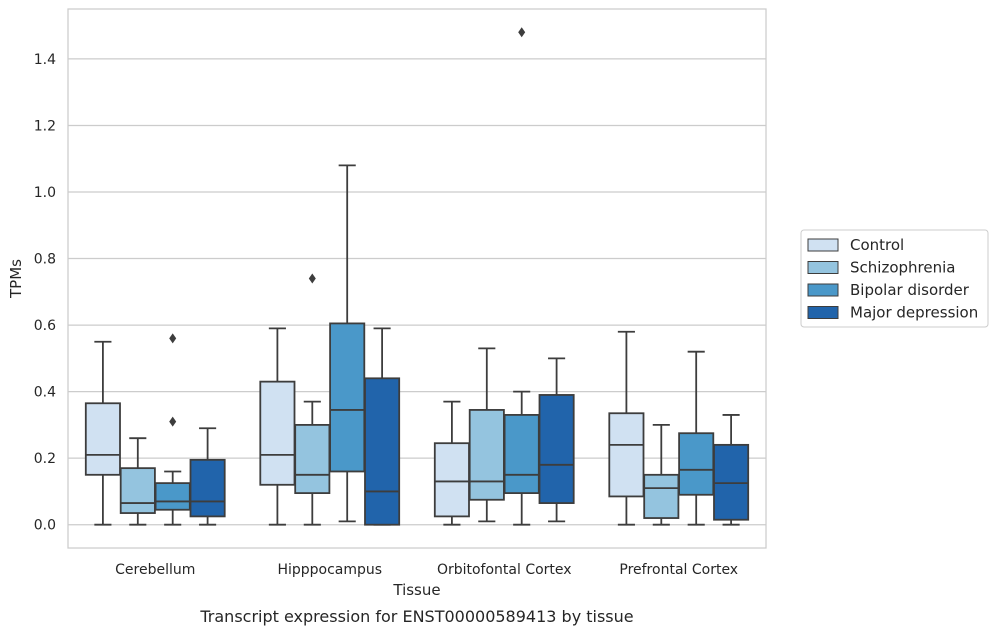 The image size is (997, 634). What do you see at coordinates (45, 326) in the screenshot?
I see `y-tick-label: 0.6` at bounding box center [45, 326].